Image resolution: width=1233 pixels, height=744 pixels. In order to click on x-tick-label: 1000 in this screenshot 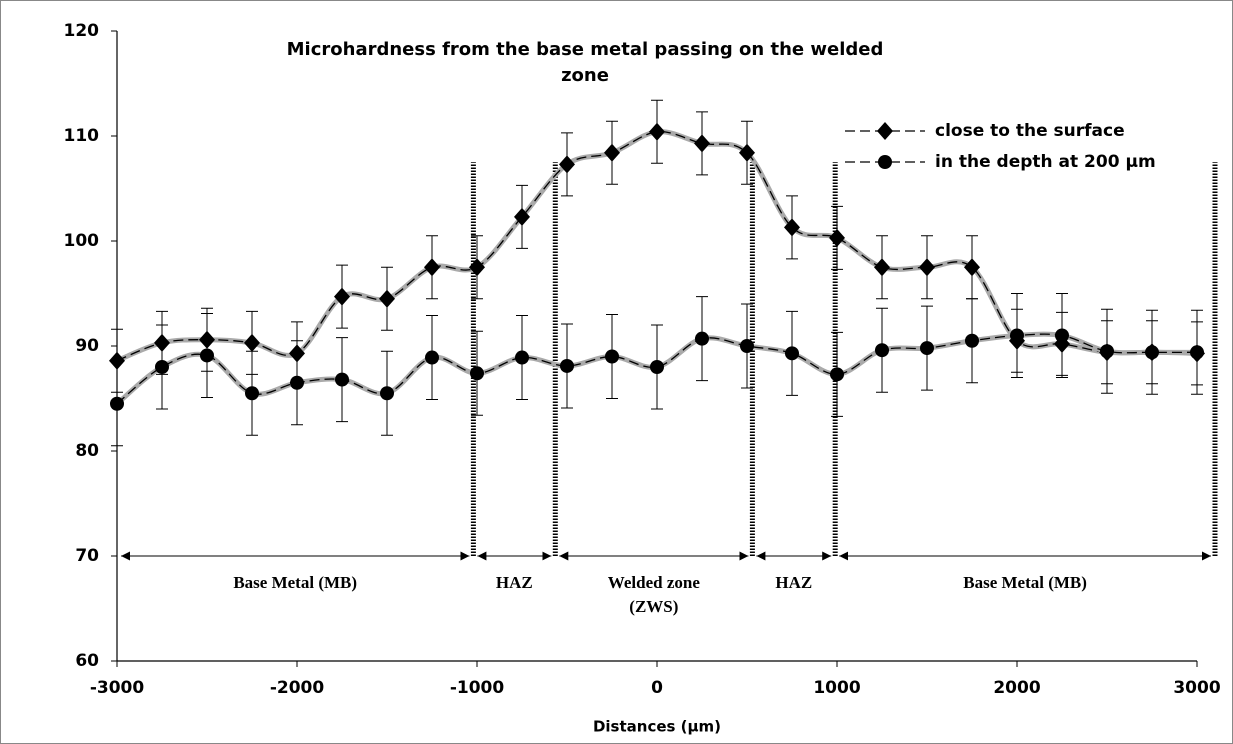, I will do `click(836, 688)`.